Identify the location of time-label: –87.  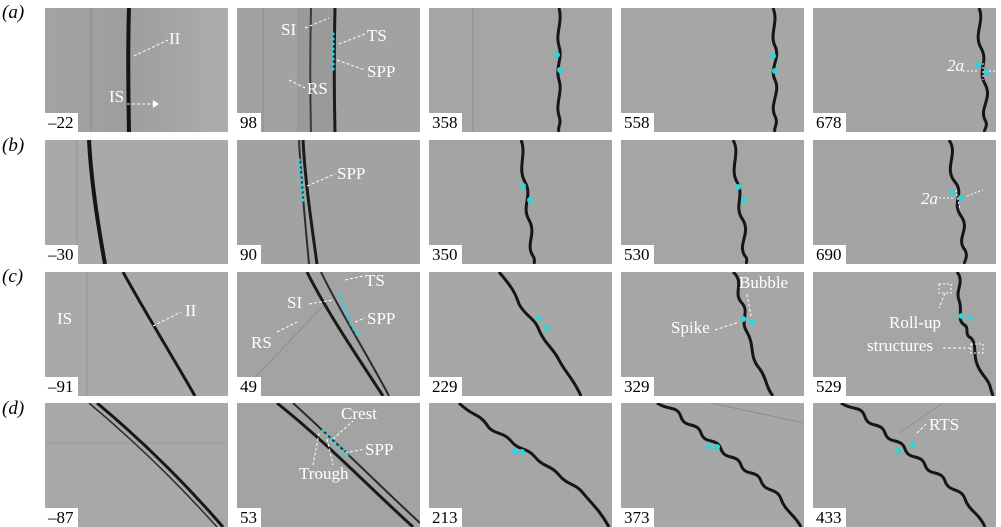
(61, 517).